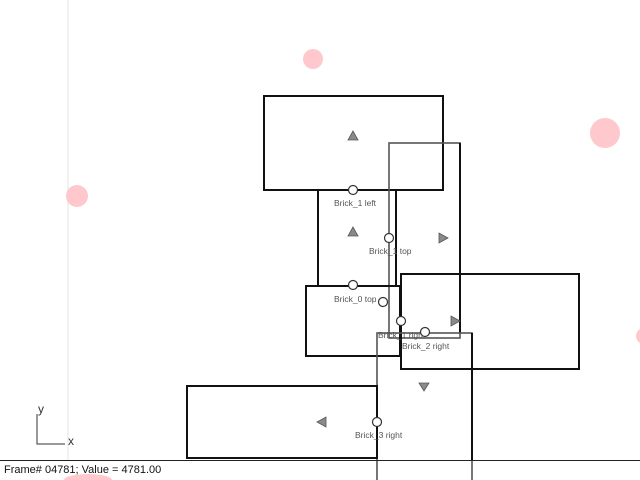 This screenshot has width=640, height=480. What do you see at coordinates (424, 387) in the screenshot?
I see `down-triangle-icon` at bounding box center [424, 387].